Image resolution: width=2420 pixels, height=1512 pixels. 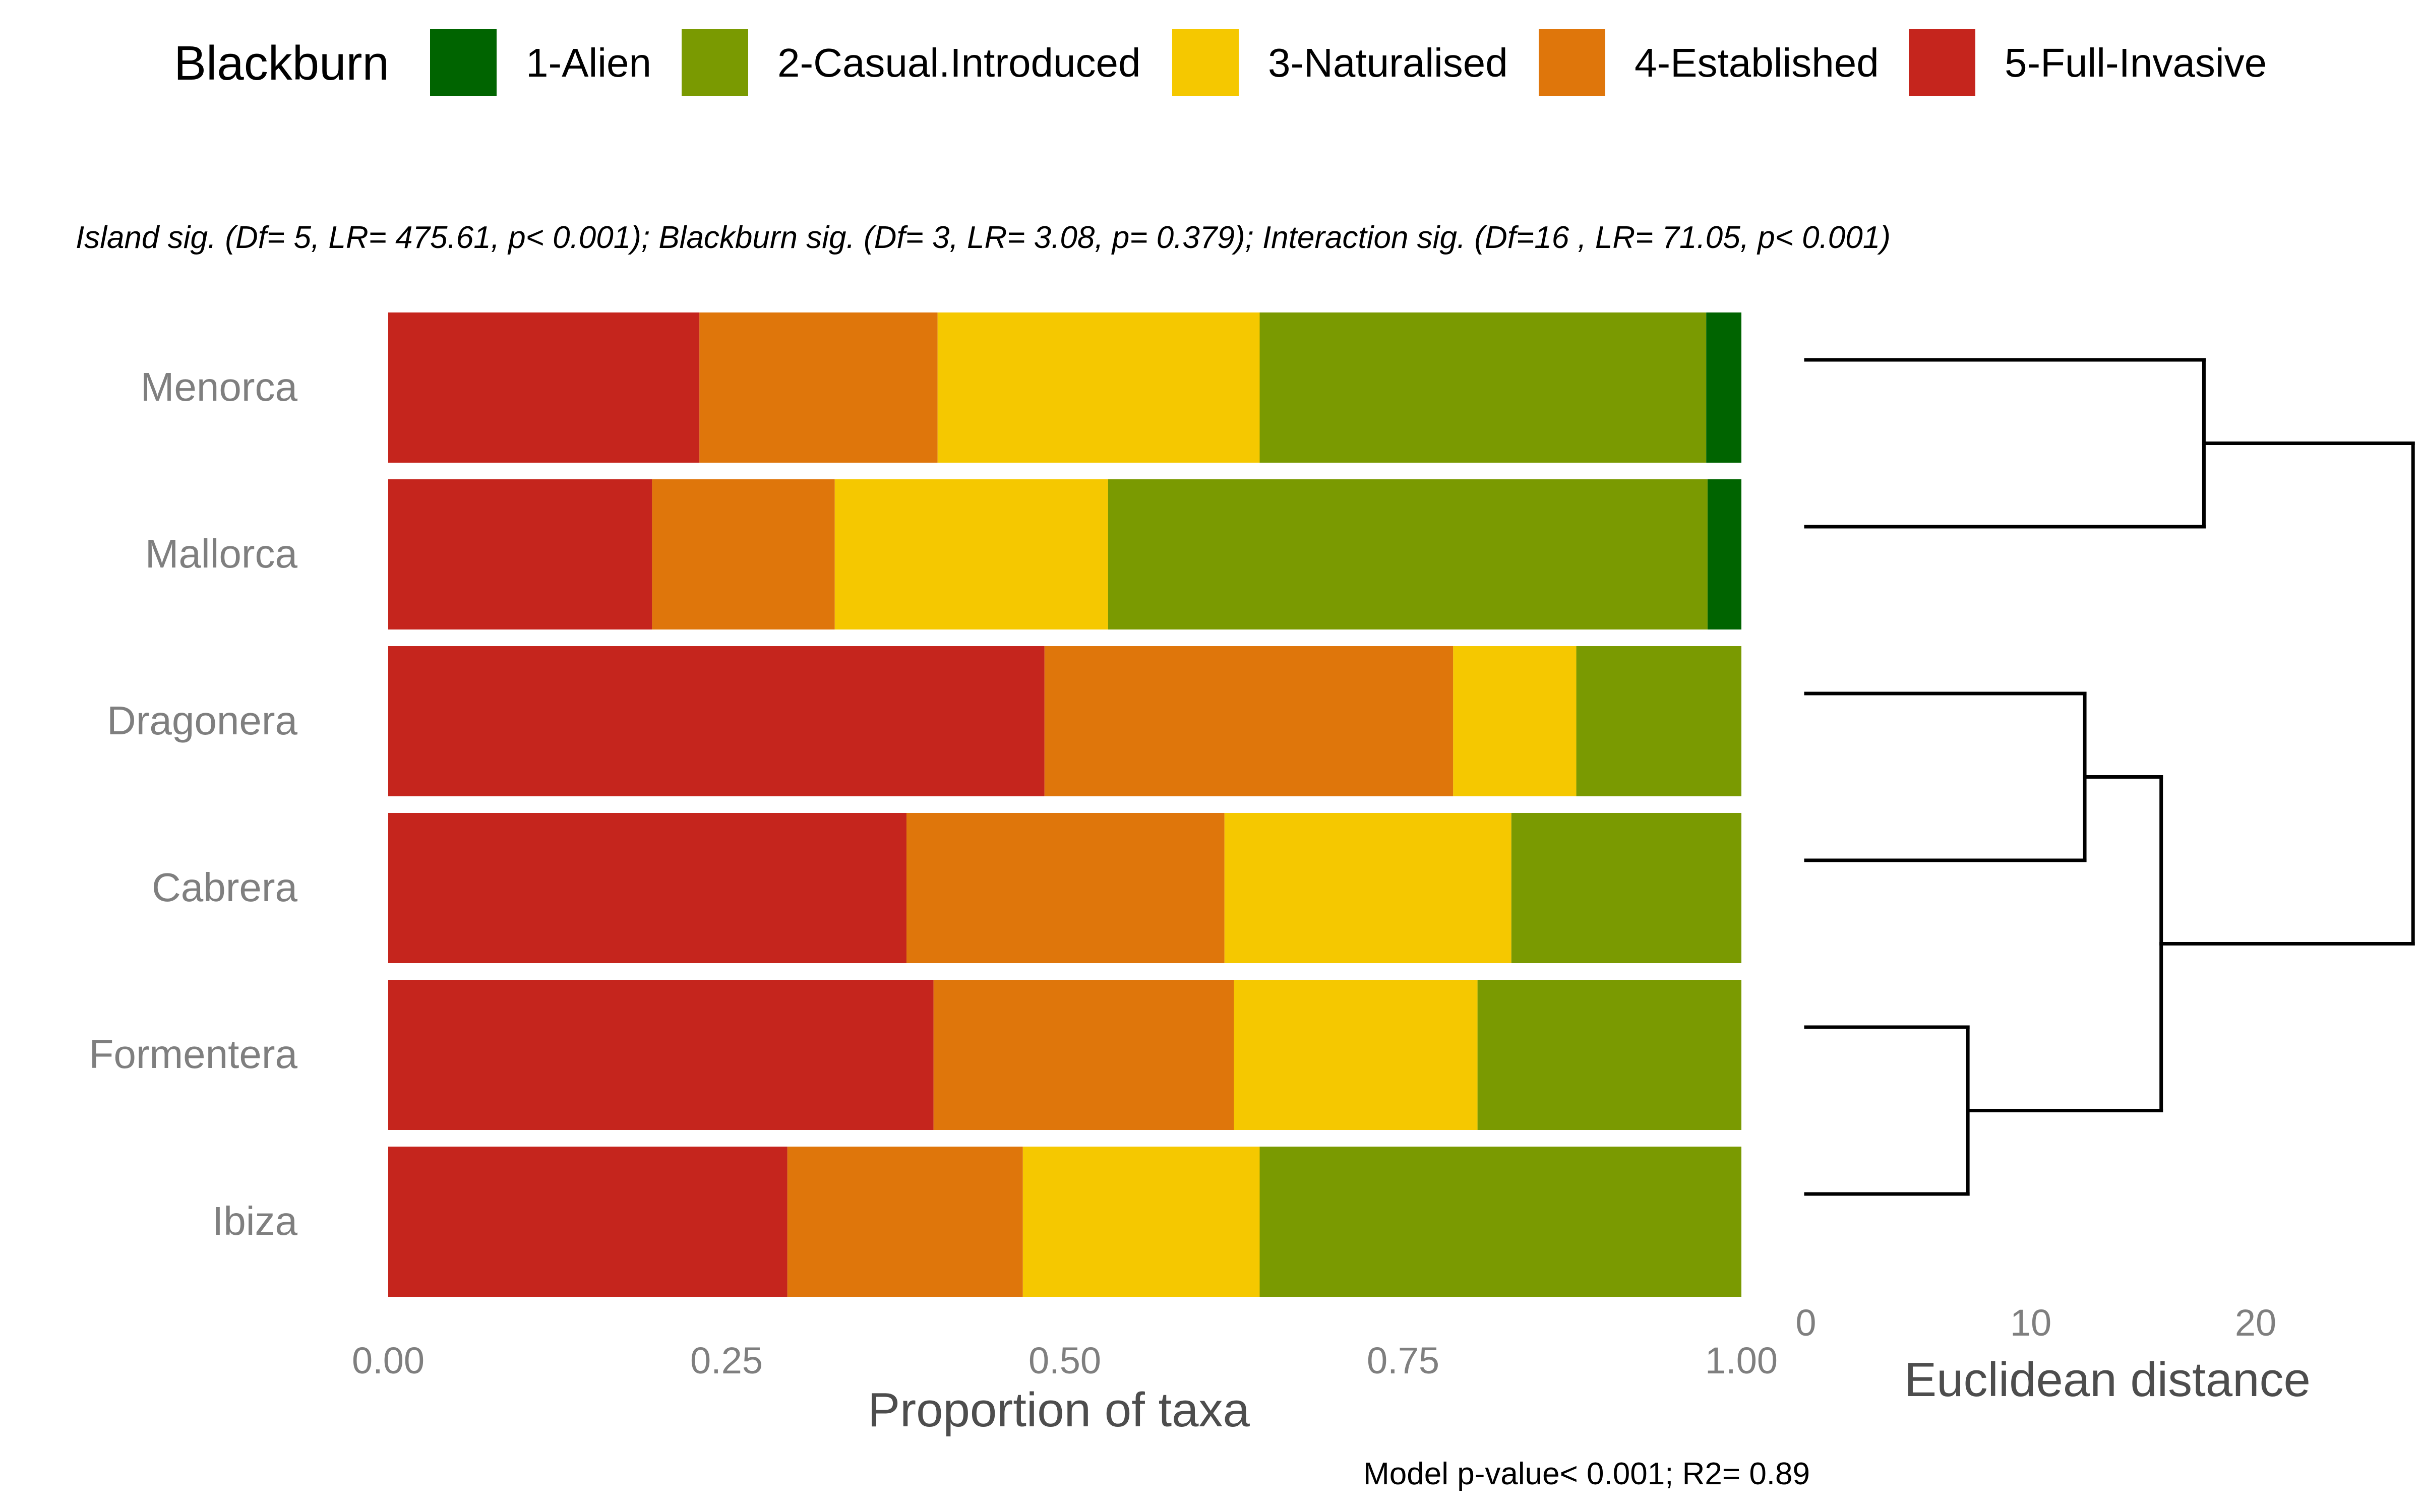 I want to click on bar-mallorca-4-established, so click(x=743, y=554).